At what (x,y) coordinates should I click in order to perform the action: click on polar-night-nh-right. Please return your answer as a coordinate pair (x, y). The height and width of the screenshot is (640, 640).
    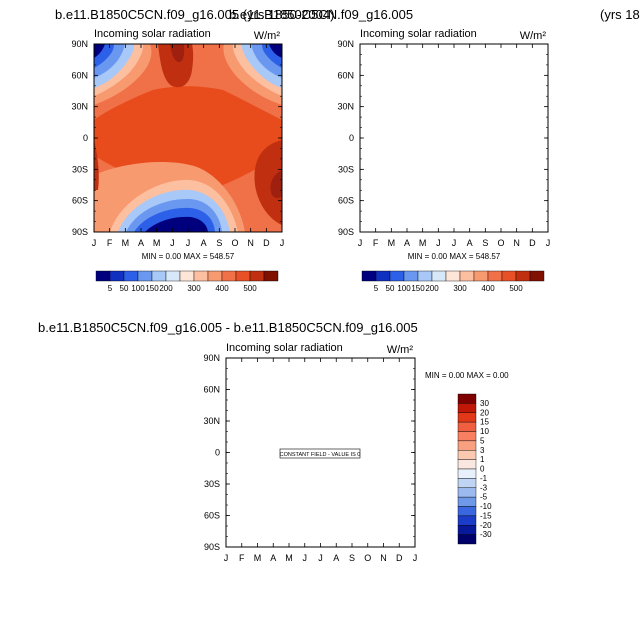
    Looking at the image, I should click on (528, 66).